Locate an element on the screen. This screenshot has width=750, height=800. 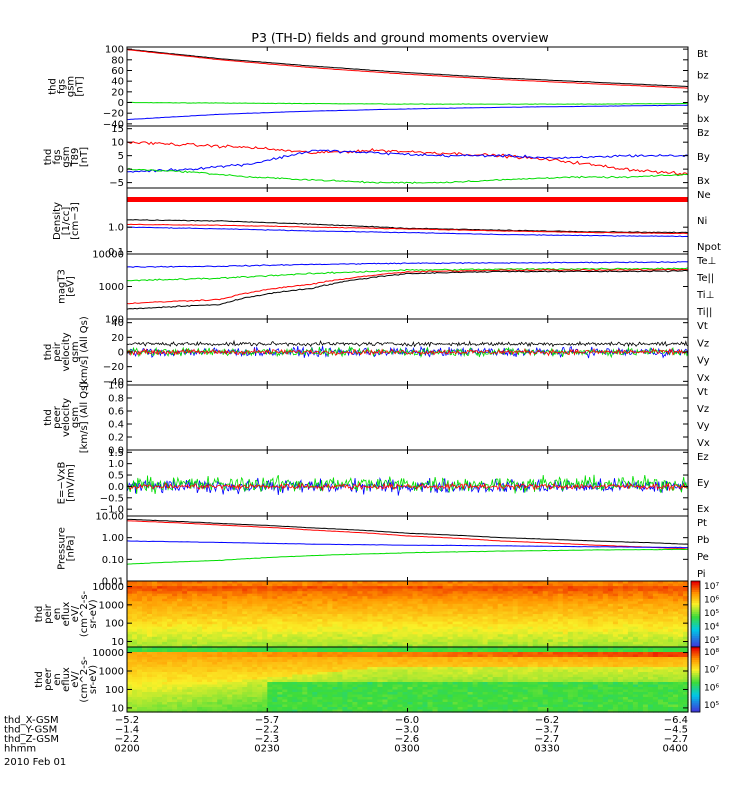
legend-entry: Vy is located at coordinates (703, 426).